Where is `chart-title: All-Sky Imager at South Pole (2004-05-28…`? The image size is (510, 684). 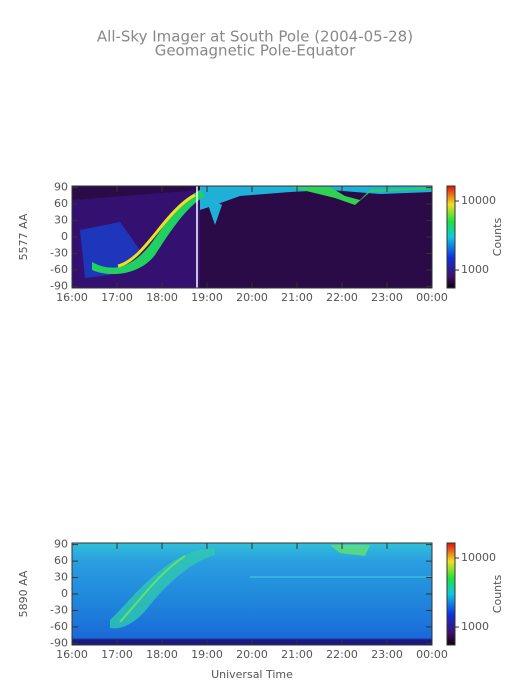 chart-title: All-Sky Imager at South Pole (2004-05-28… is located at coordinates (255, 37).